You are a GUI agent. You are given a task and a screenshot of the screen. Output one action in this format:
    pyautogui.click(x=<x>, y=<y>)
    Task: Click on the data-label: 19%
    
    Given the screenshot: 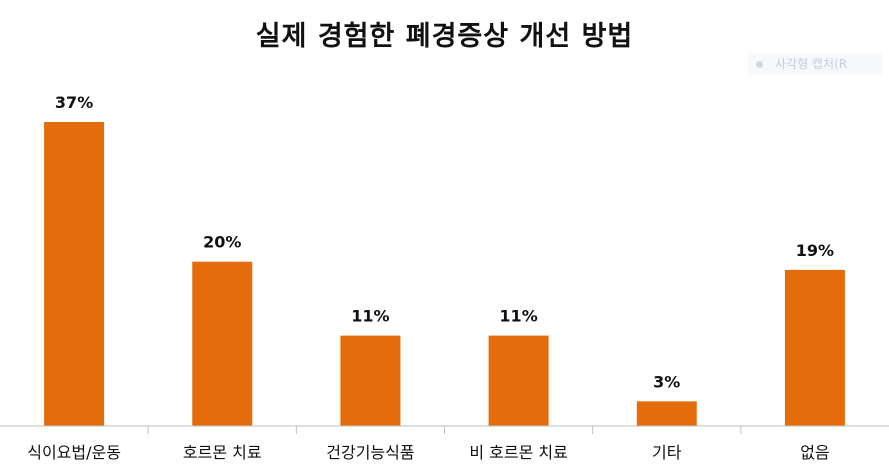 What is the action you would take?
    pyautogui.click(x=815, y=250)
    